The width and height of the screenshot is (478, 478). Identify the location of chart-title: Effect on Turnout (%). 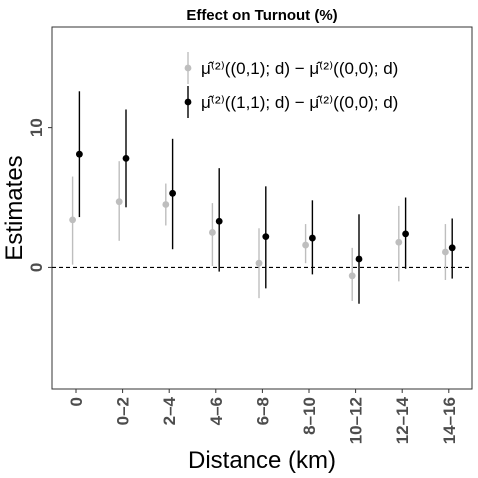
(261, 15).